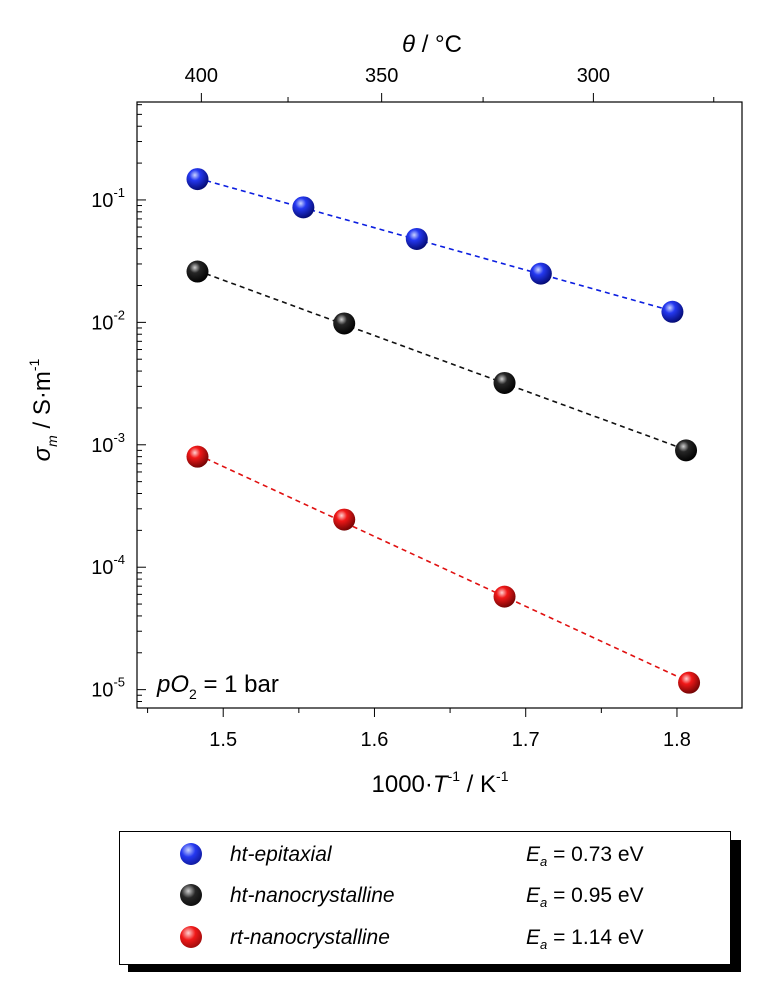 The height and width of the screenshot is (991, 767). What do you see at coordinates (172, 684) in the screenshot?
I see `annotation-var: pO` at bounding box center [172, 684].